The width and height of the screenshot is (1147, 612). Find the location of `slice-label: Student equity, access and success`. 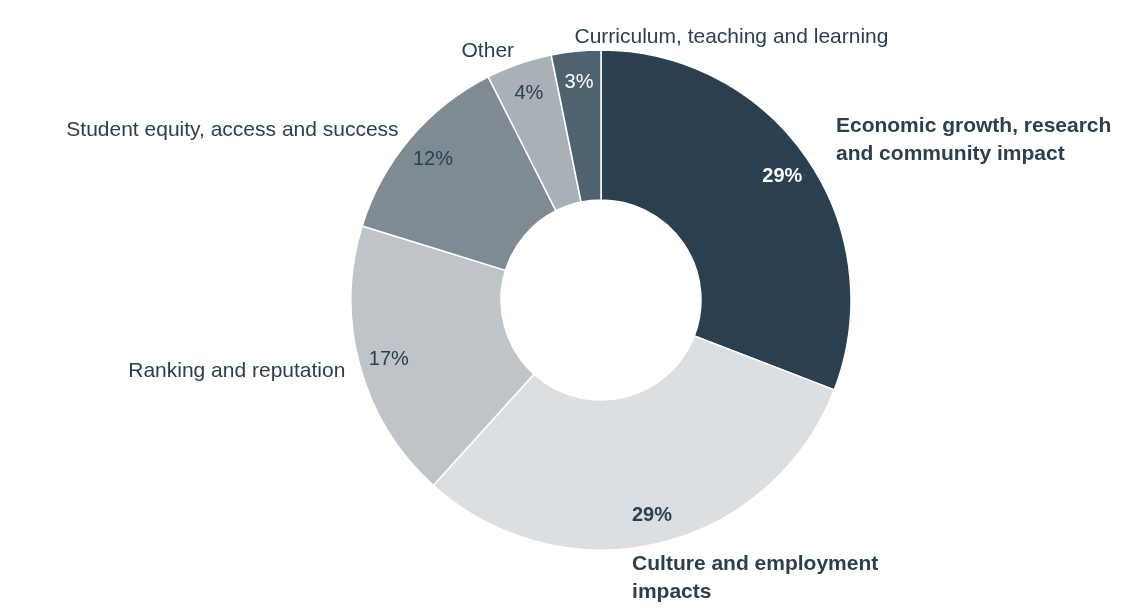

slice-label: Student equity, access and success is located at coordinates (232, 128).